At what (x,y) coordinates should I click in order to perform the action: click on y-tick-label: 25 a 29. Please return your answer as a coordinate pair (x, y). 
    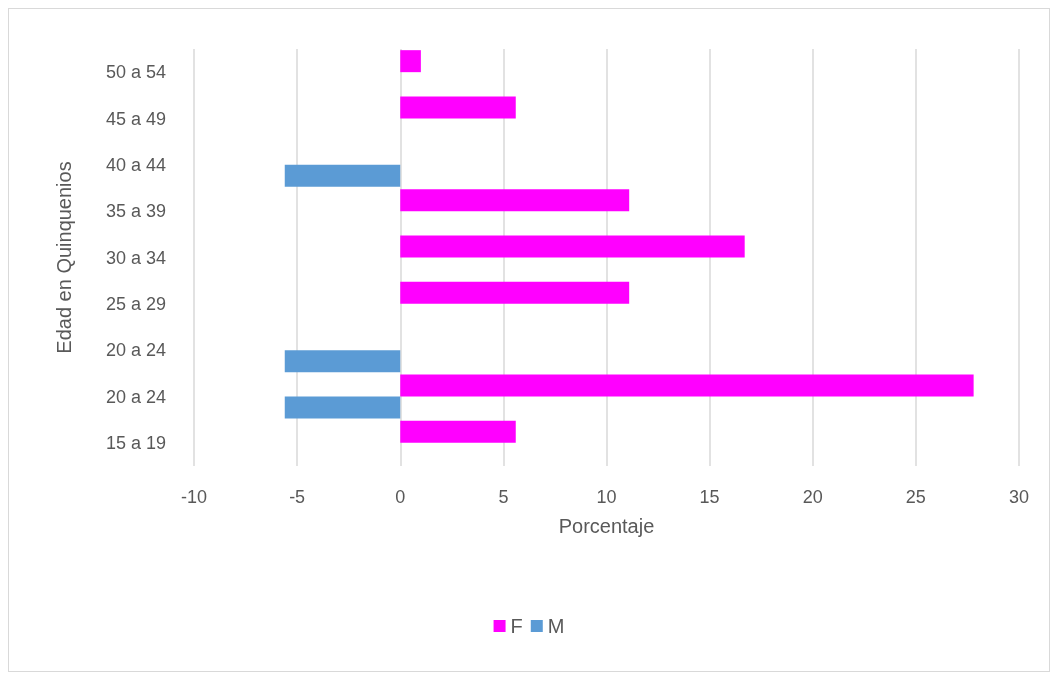
    Looking at the image, I should click on (135, 303).